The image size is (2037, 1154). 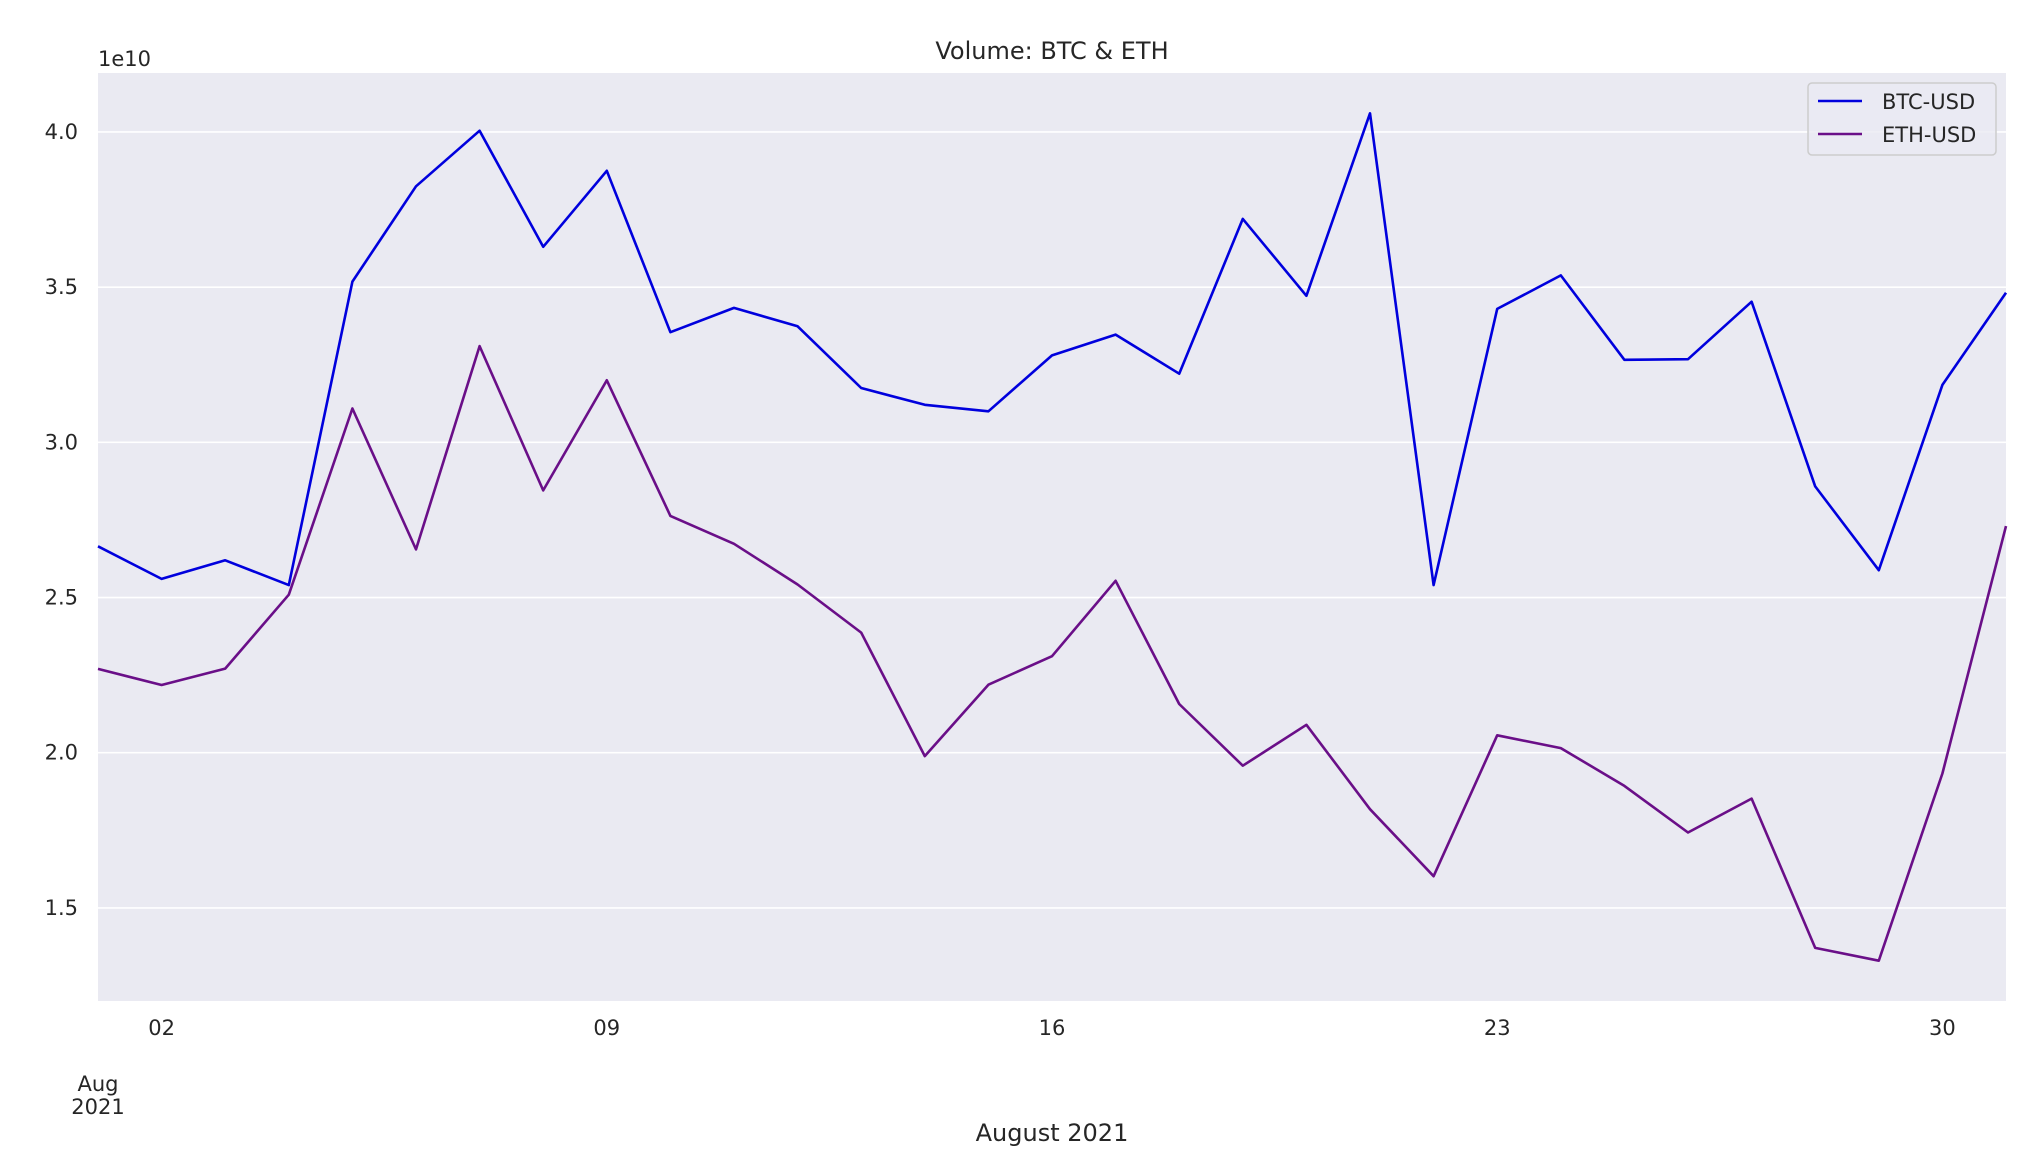 What do you see at coordinates (1942, 1028) in the screenshot?
I see `x-tick-label: 30` at bounding box center [1942, 1028].